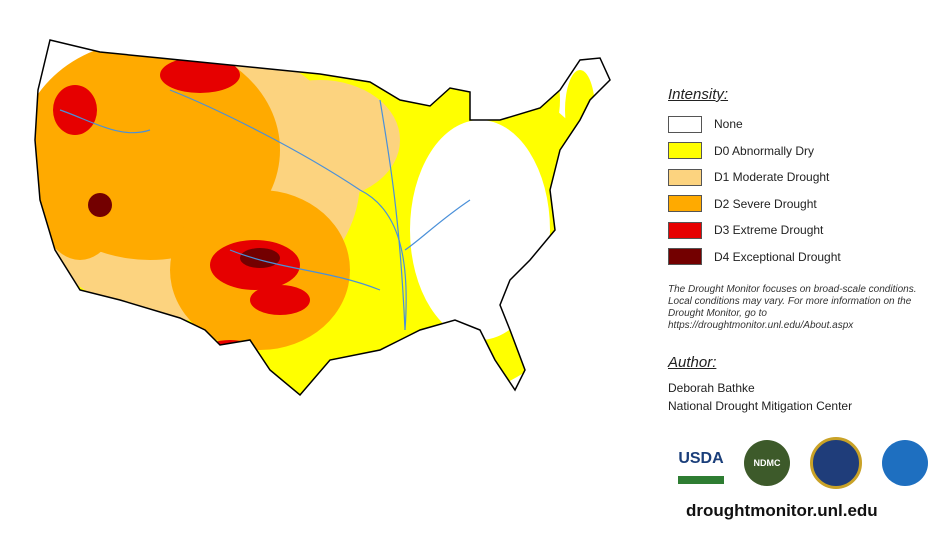  I want to click on logo: NDMC, so click(767, 463).